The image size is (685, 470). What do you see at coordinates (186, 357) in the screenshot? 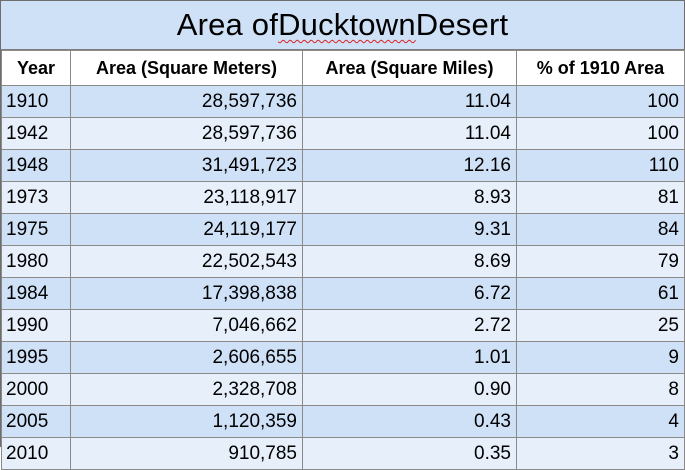
I see `cell-area-sq-meters: 2,606,655` at bounding box center [186, 357].